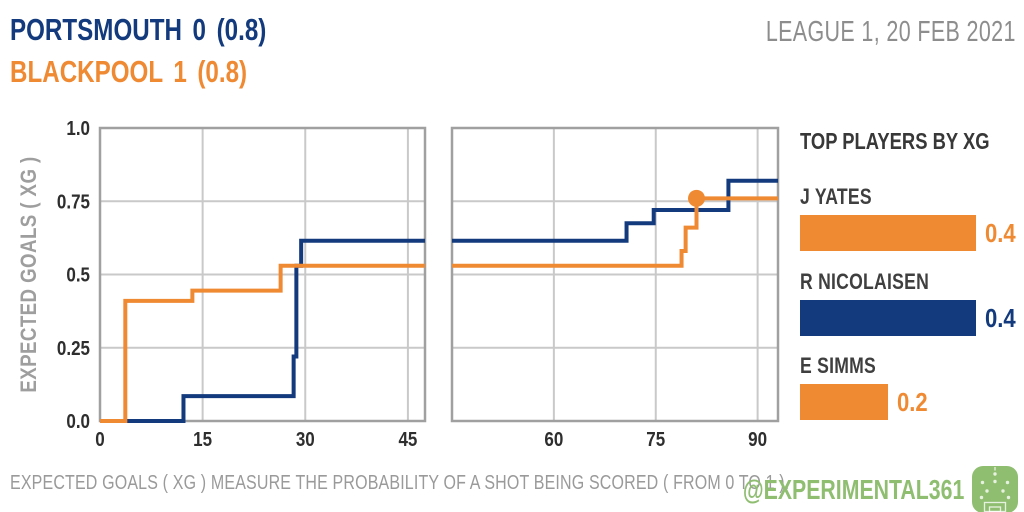 This screenshot has width=1024, height=512. Describe the element at coordinates (853, 489) in the screenshot. I see `watermark-handle: @EXPERIMENTAL361` at that location.